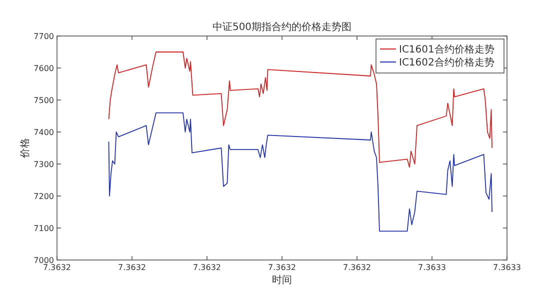  Describe the element at coordinates (446, 62) in the screenshot. I see `legend-label: IC1602合约价格走势` at that location.